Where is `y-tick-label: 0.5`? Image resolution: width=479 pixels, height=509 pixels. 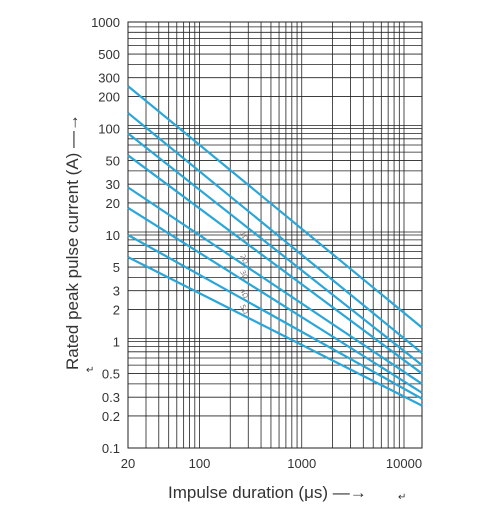
y-tick-label: 0.5 is located at coordinates (111, 374).